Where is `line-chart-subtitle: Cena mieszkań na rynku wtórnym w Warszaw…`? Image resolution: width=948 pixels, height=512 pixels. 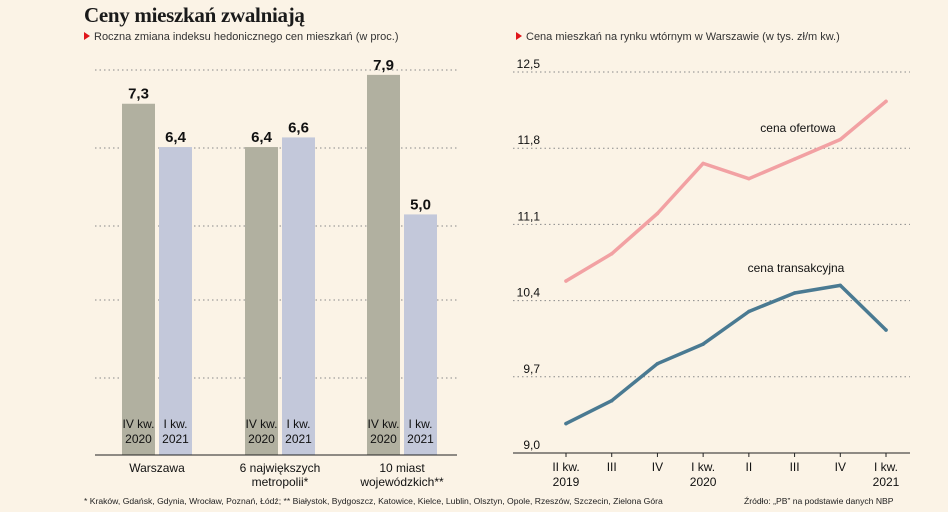
line-chart-subtitle: Cena mieszkań na rynku wtórnym w Warszaw… is located at coordinates (678, 37).